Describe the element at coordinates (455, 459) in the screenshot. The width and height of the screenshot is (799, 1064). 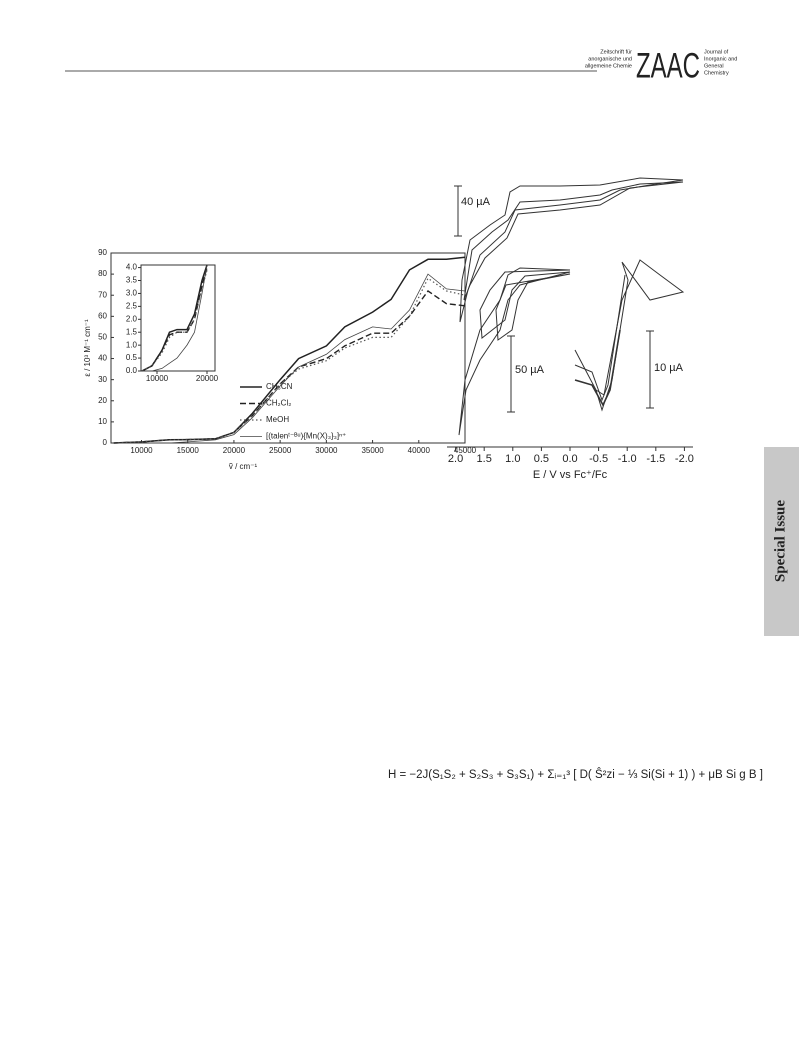
I see `x-tick-label: 2.0` at that location.